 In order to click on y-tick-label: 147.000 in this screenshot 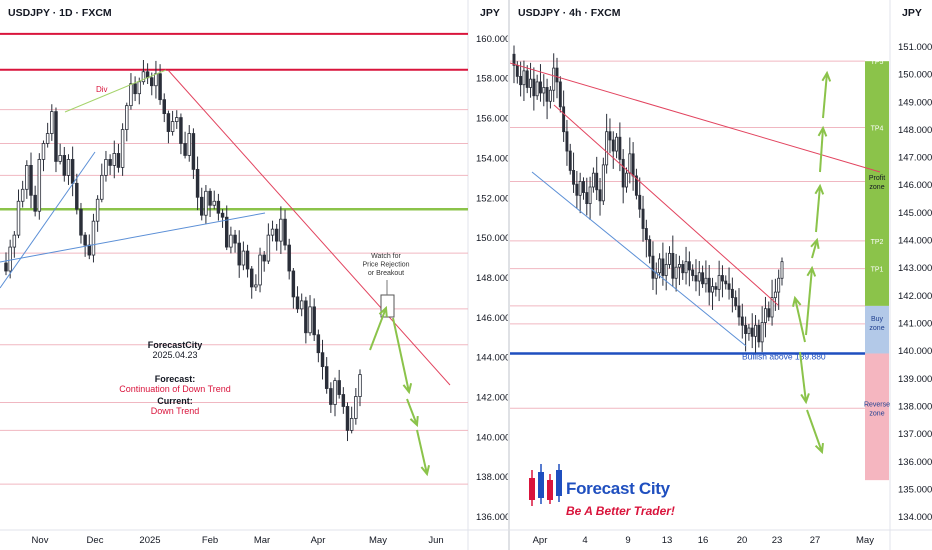, I will do `click(915, 158)`.